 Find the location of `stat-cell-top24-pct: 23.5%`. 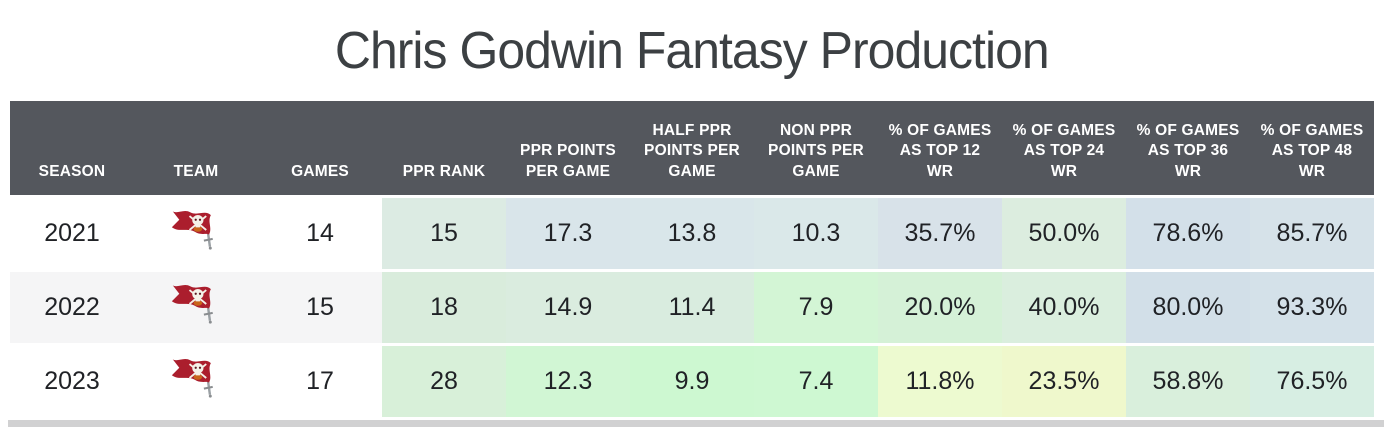

stat-cell-top24-pct: 23.5% is located at coordinates (1064, 380).